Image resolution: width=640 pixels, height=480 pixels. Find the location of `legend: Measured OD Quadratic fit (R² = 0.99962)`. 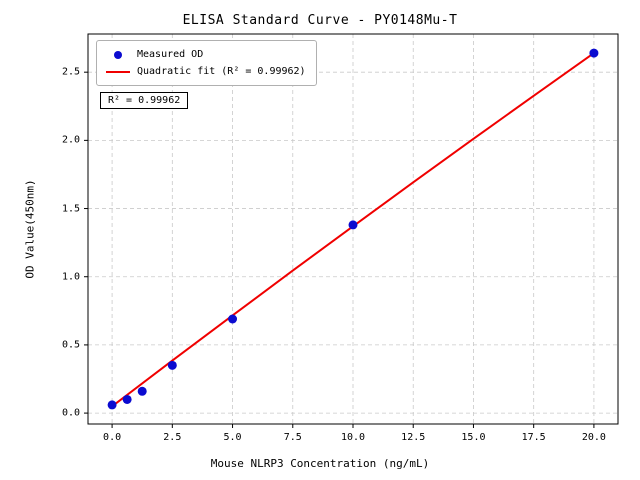

legend: Measured OD Quadratic fit (R² = 0.99962) is located at coordinates (206, 63).